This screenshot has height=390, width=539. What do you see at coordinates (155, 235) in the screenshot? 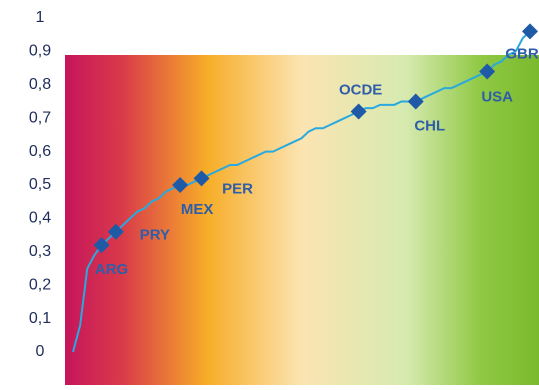
I see `point-label: PRY` at bounding box center [155, 235].